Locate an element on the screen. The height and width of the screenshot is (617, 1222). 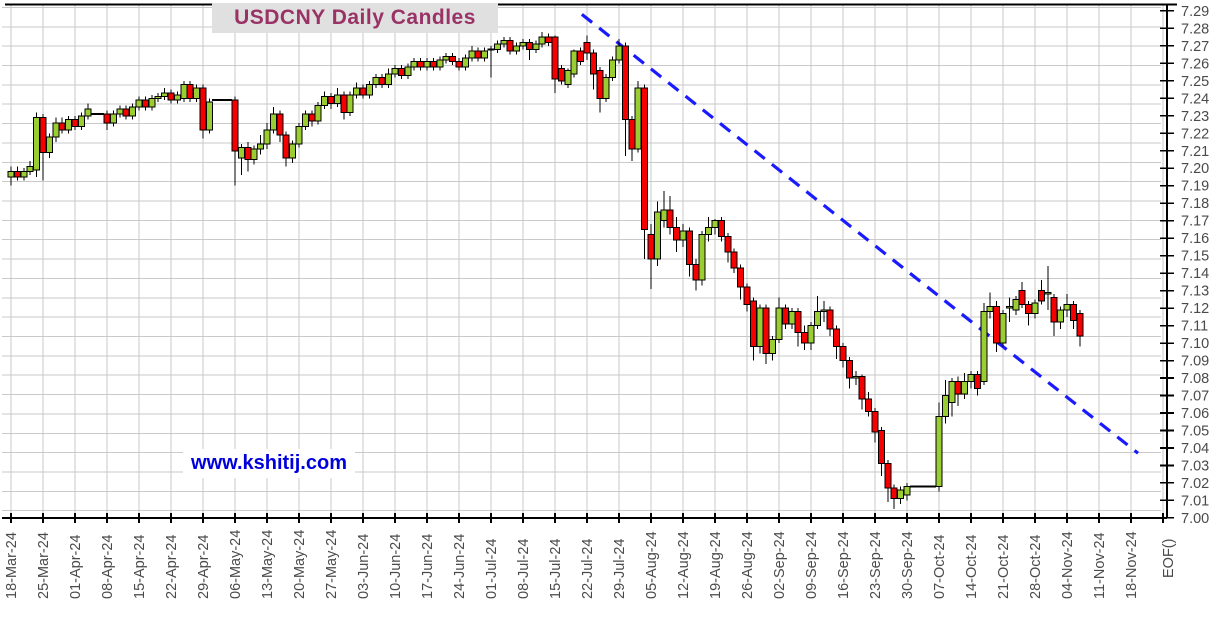
y-tick-label: 7.17 is located at coordinates (1195, 222).